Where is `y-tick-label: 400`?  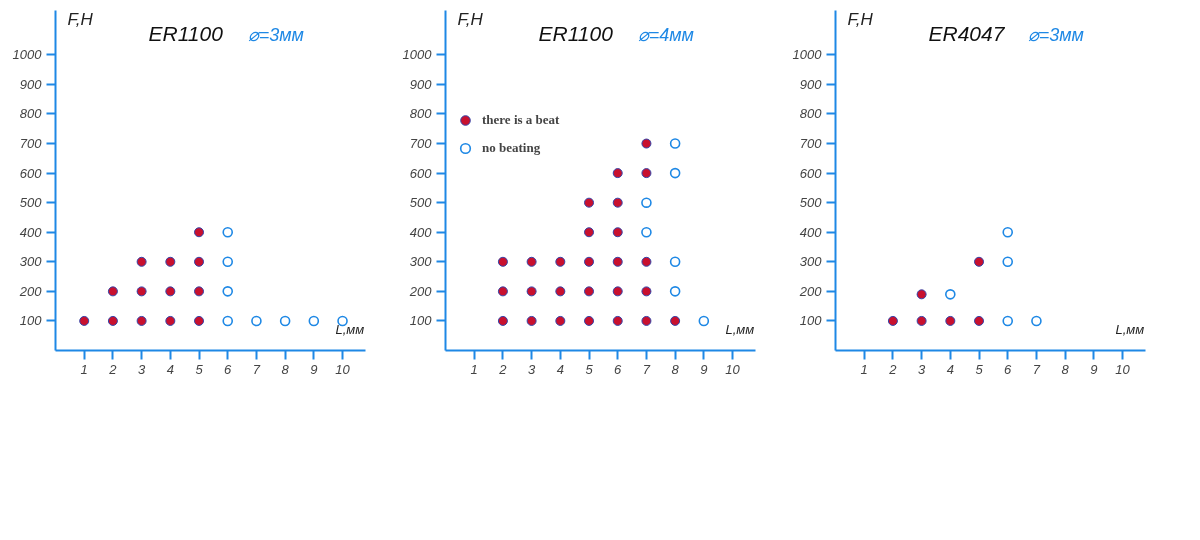
y-tick-label: 400 is located at coordinates (31, 232).